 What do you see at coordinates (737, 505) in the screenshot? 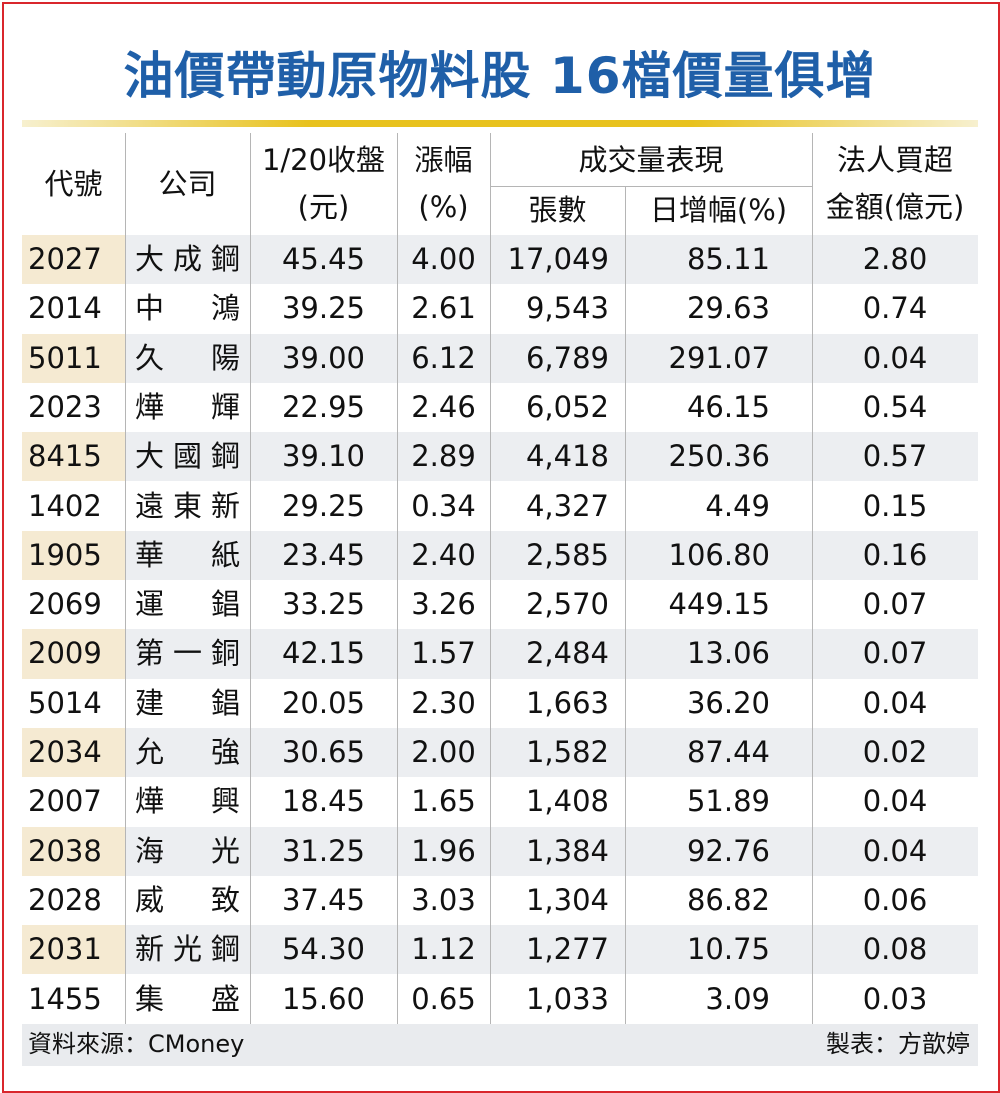
I see `daily-increase: 4.49` at bounding box center [737, 505].